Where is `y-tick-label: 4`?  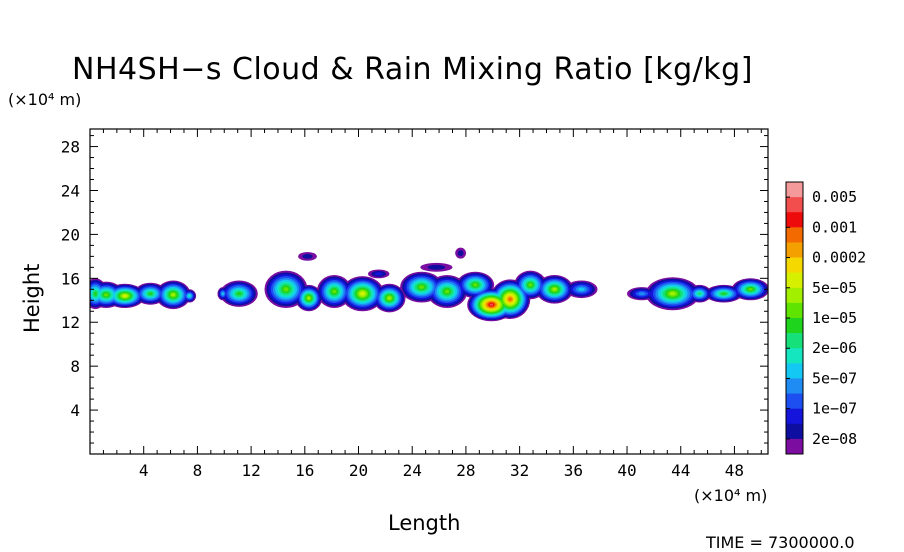
y-tick-label: 4 is located at coordinates (75, 410).